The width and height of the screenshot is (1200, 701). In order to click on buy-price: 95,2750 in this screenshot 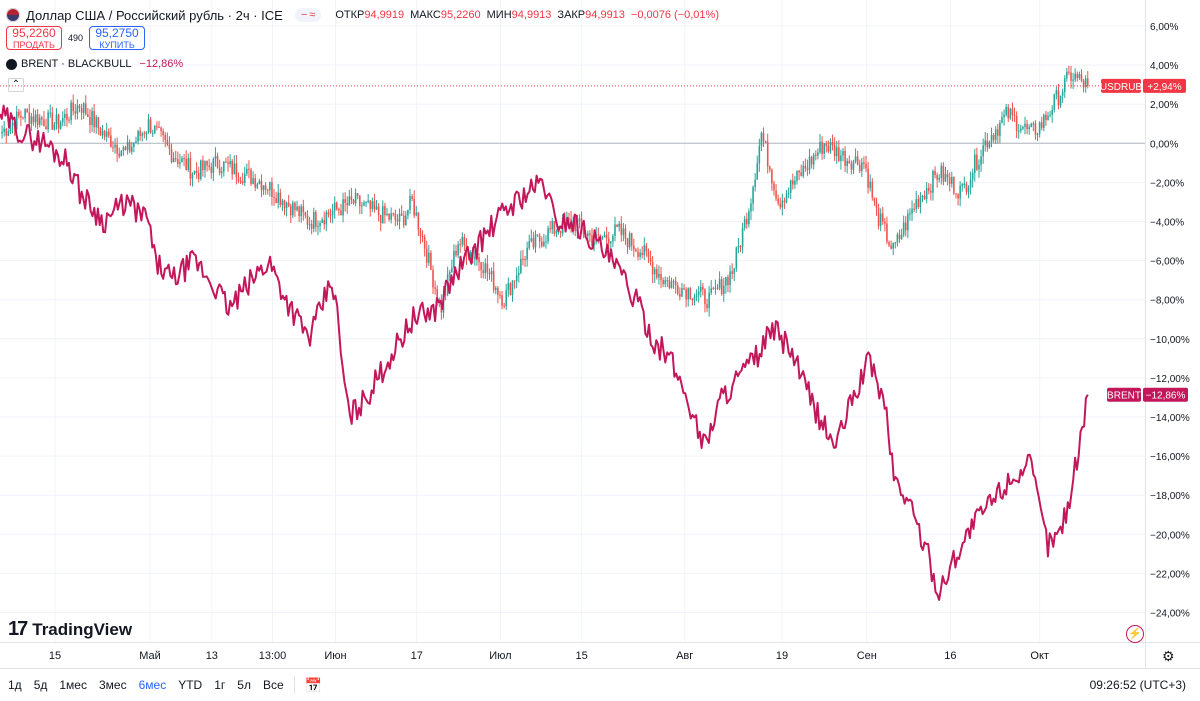, I will do `click(117, 33)`.